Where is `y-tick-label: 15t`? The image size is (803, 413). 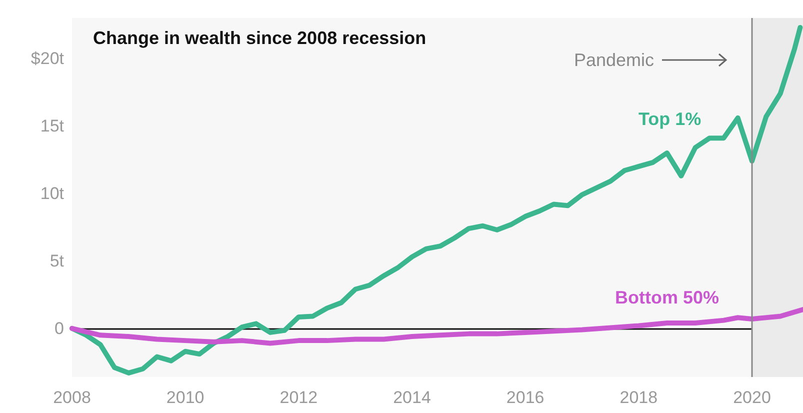 y-tick-label: 15t is located at coordinates (52, 126).